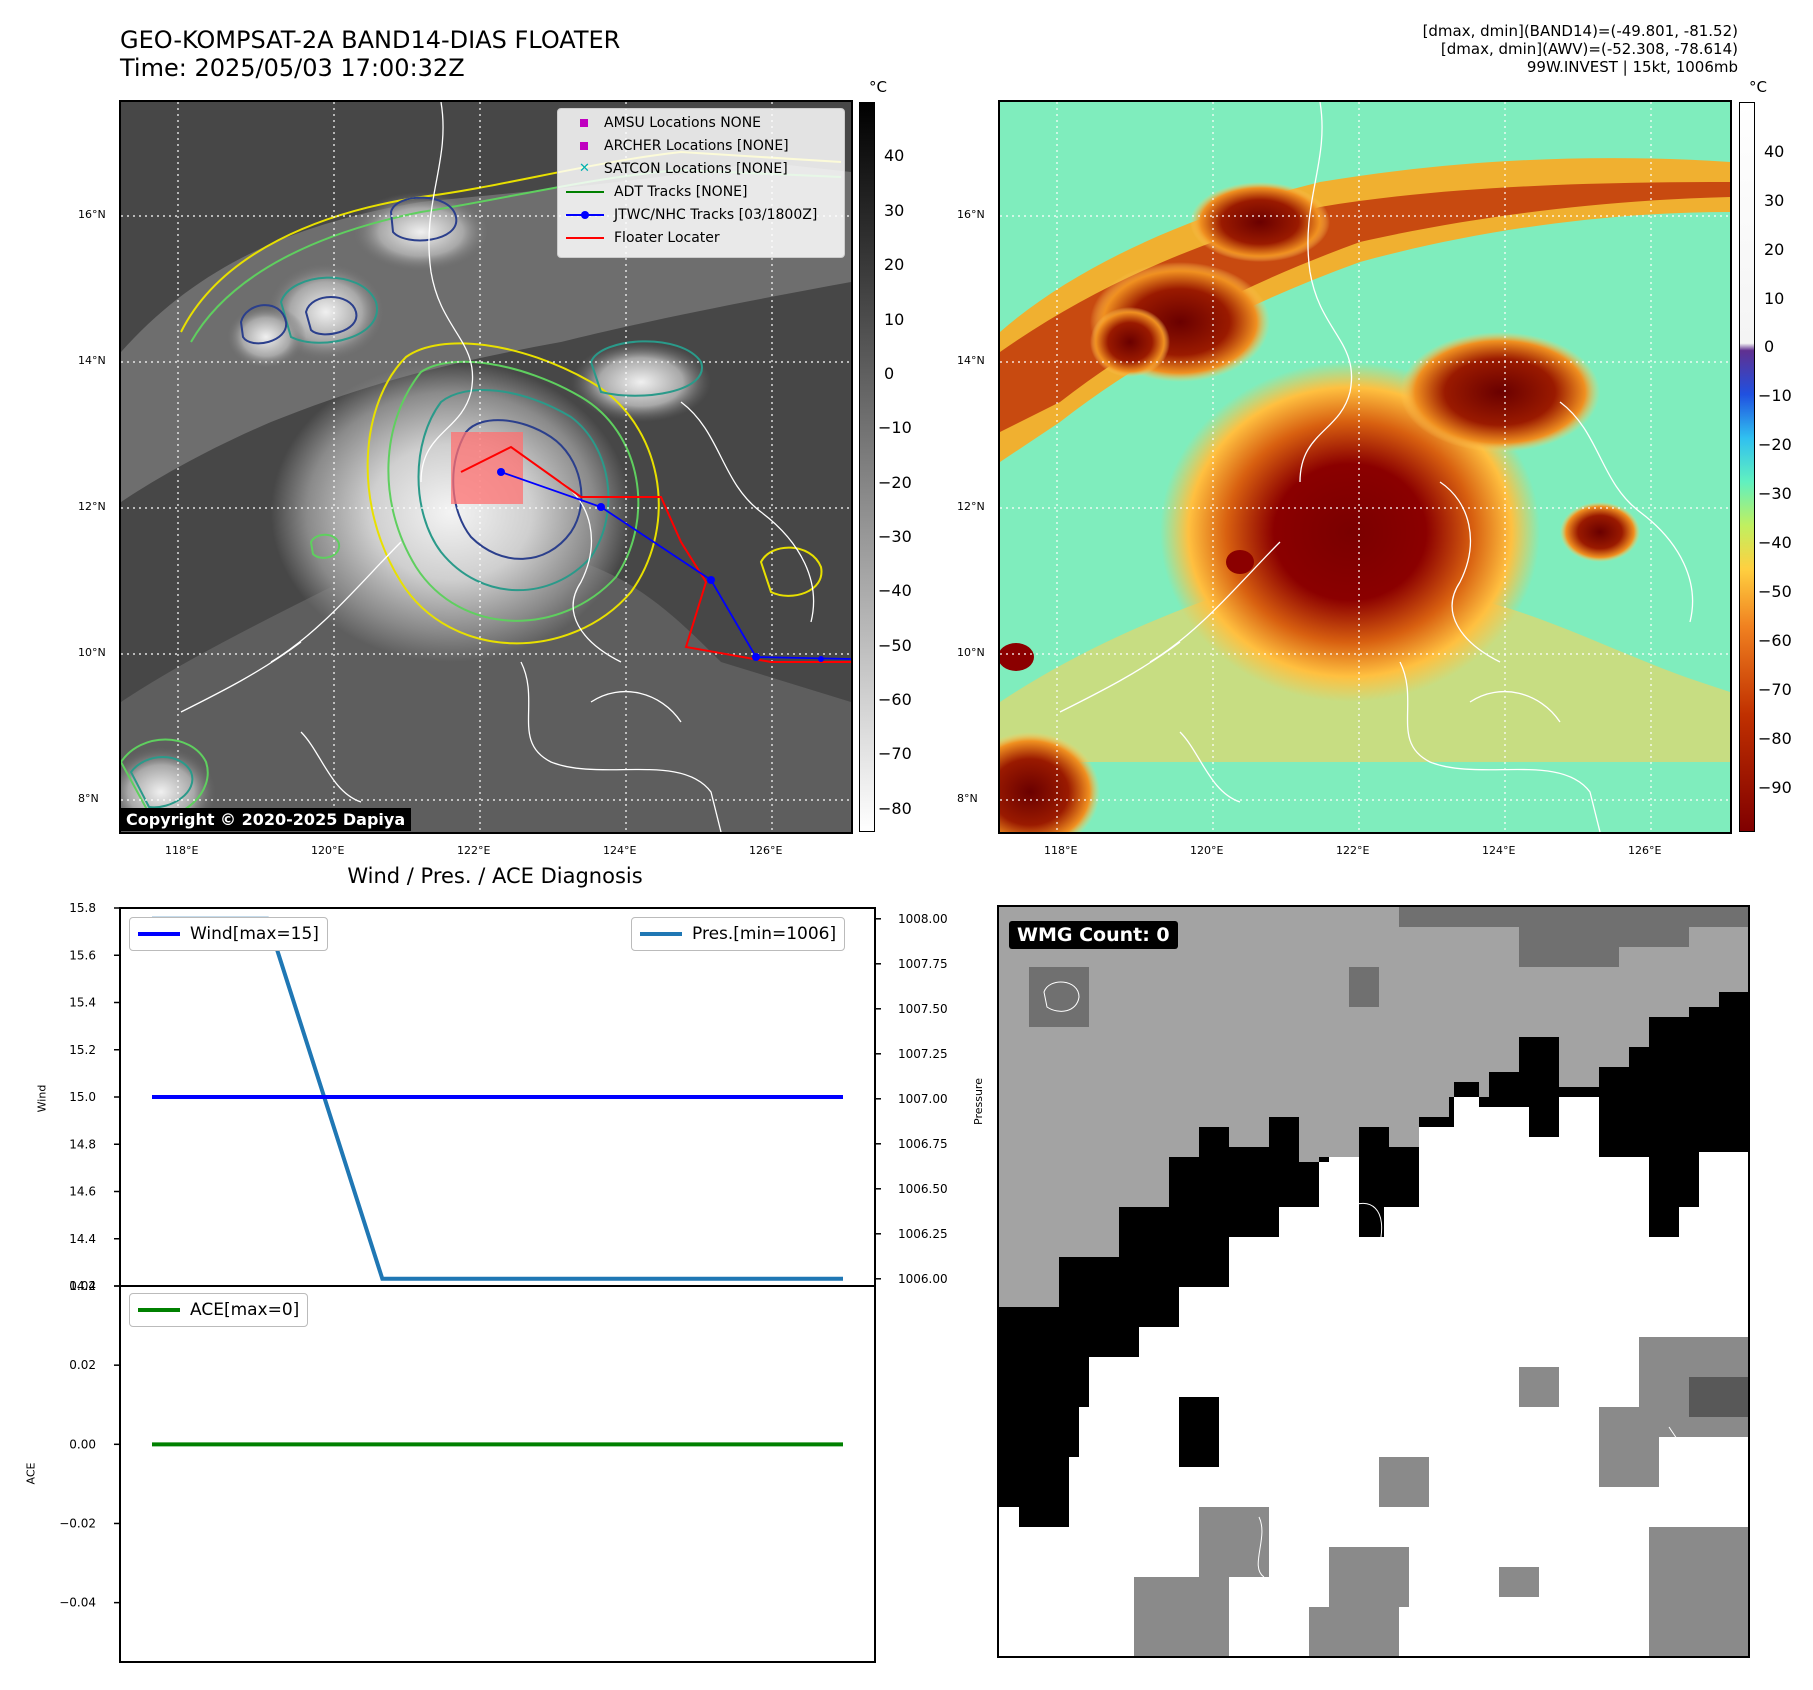 The image size is (1813, 1690). What do you see at coordinates (497, 1181) in the screenshot?
I see `series-lines` at bounding box center [497, 1181].